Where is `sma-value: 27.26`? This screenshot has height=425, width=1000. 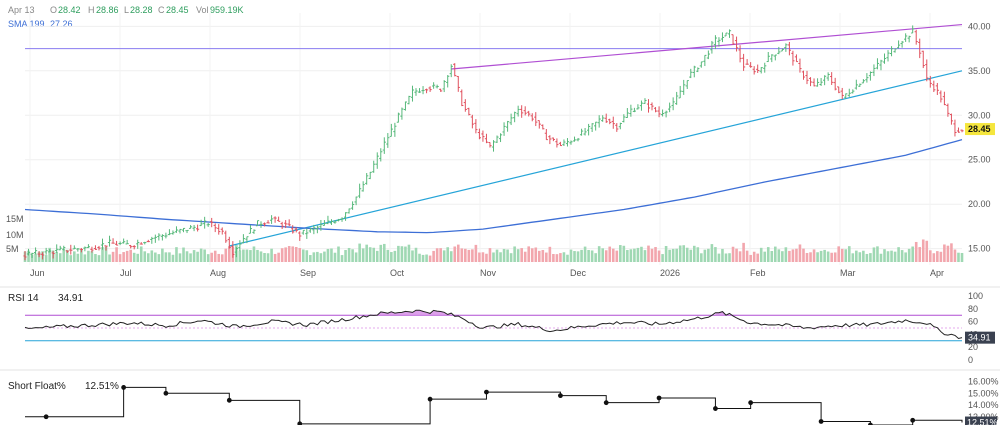
sma-value: 27.26 is located at coordinates (61, 24).